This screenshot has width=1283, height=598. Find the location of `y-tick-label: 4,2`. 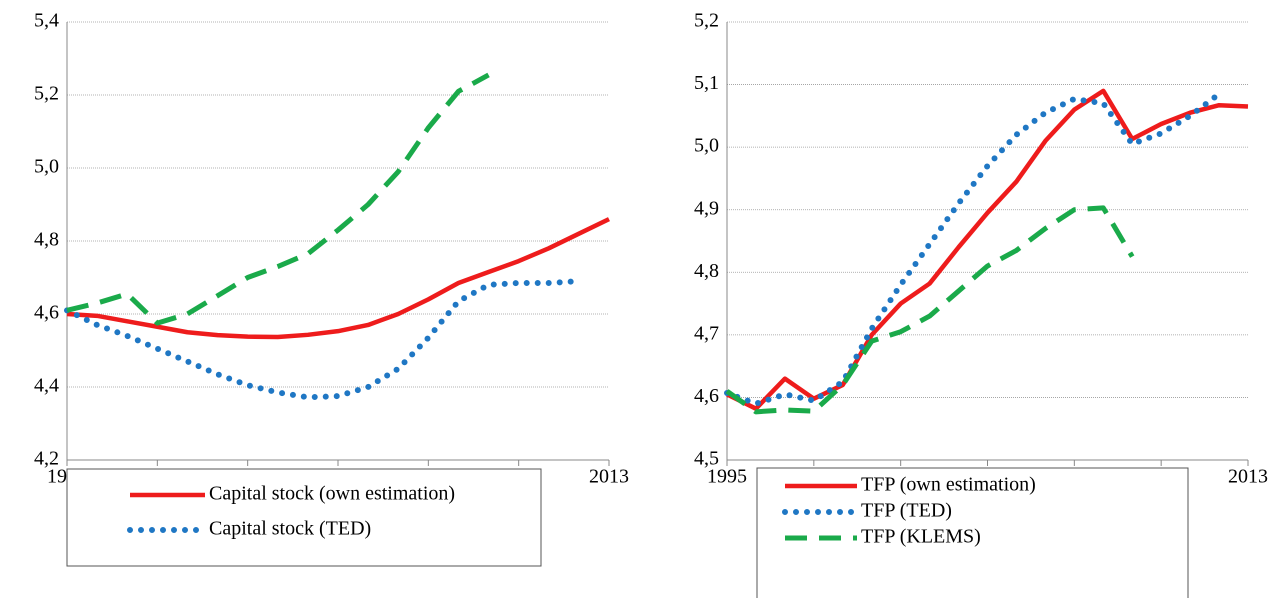

y-tick-label: 4,2 is located at coordinates (46, 459).